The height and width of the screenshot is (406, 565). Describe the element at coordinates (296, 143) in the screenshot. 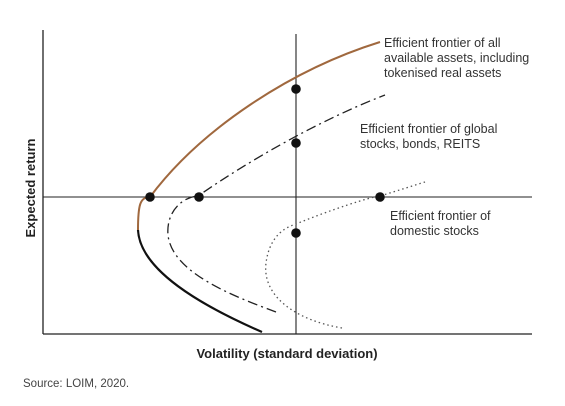

I see `point-global-vol` at that location.